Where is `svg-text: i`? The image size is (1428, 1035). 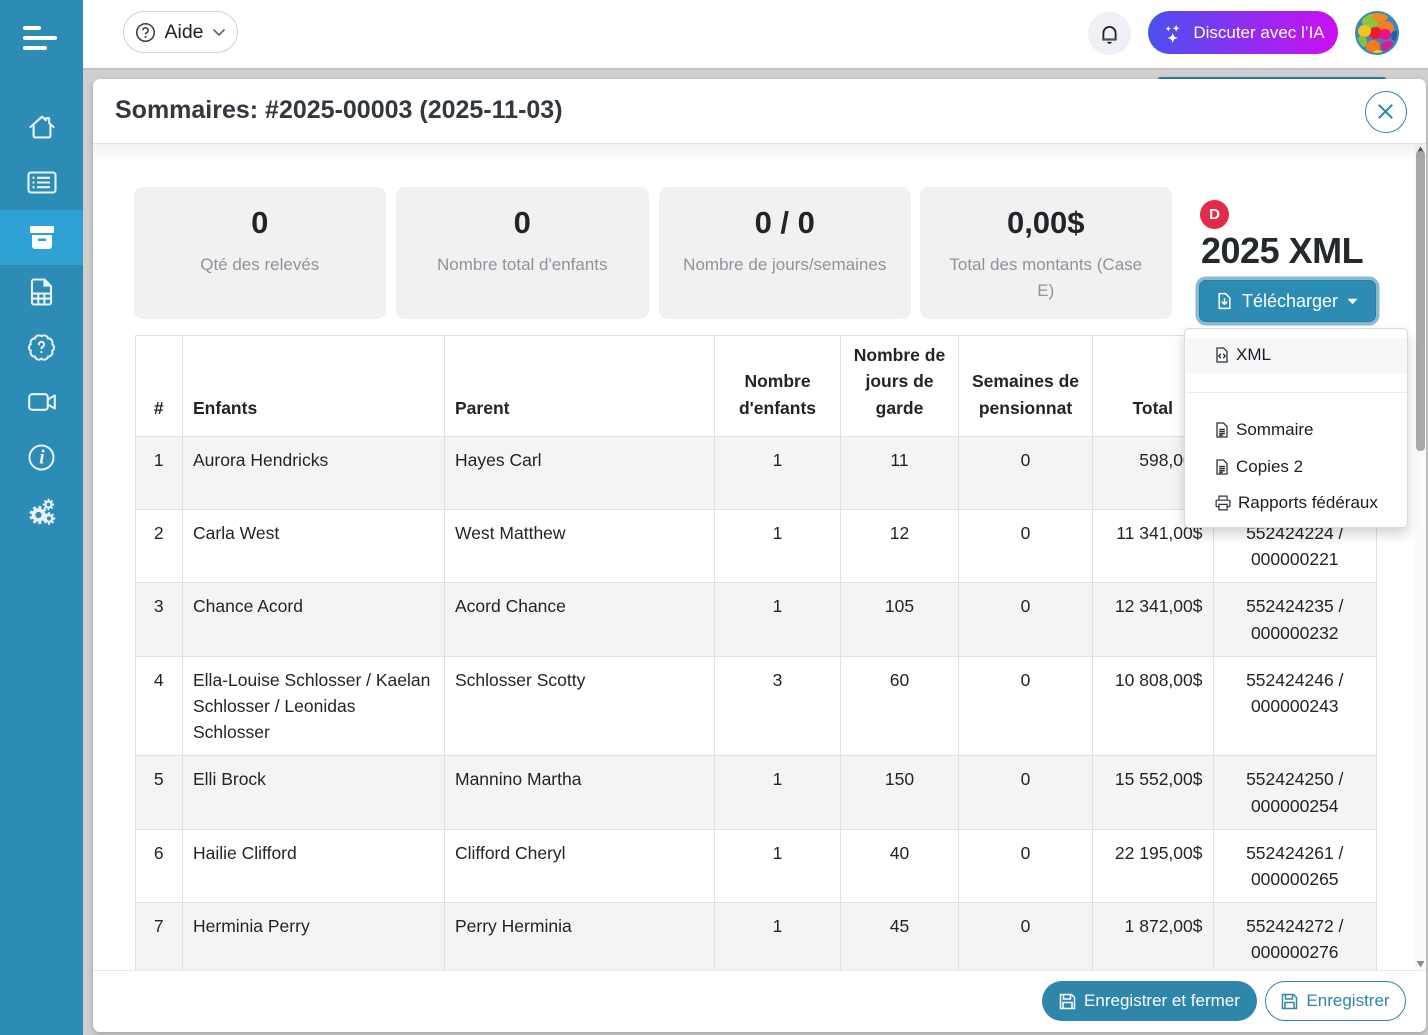 svg-text: i is located at coordinates (42, 457).